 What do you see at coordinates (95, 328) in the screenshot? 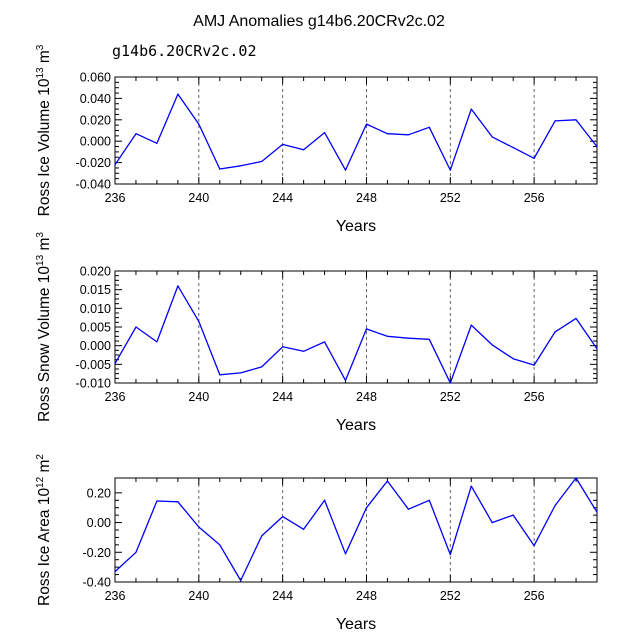
I see `y-tick-label: 0.005` at bounding box center [95, 328].